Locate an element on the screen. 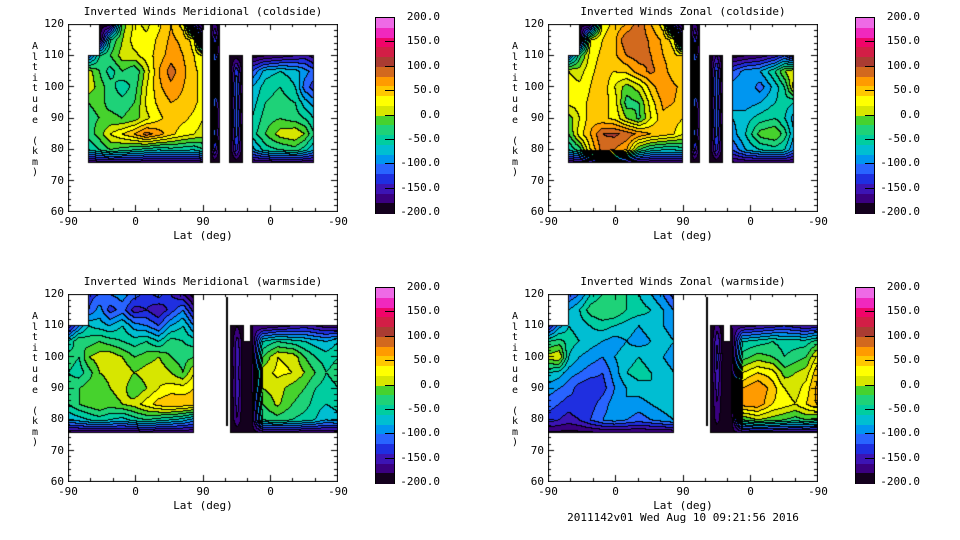 Image resolution: width=960 pixels, height=540 pixels. colorbar-tick-label: 150.0 is located at coordinates (423, 311).